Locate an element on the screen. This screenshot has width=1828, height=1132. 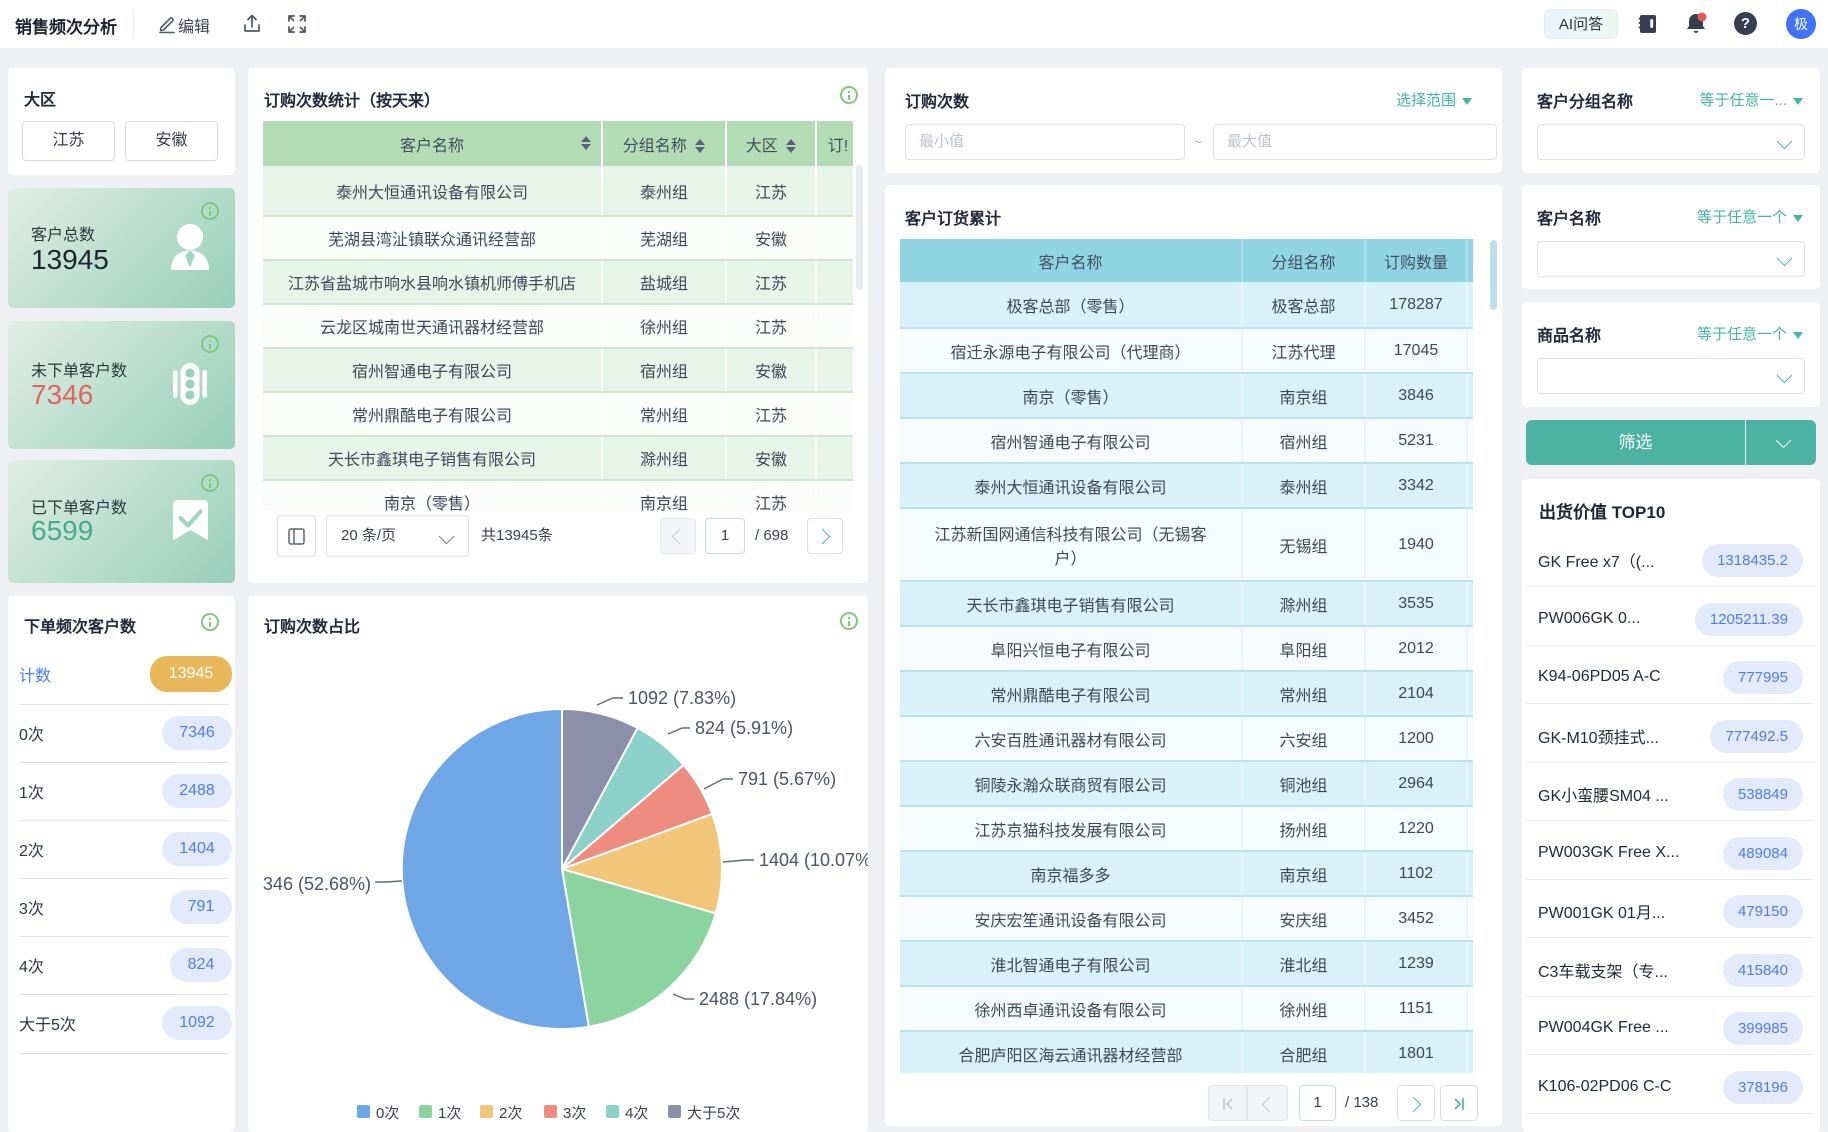
svg-text: 791 (5.67%) is located at coordinates (787, 779).